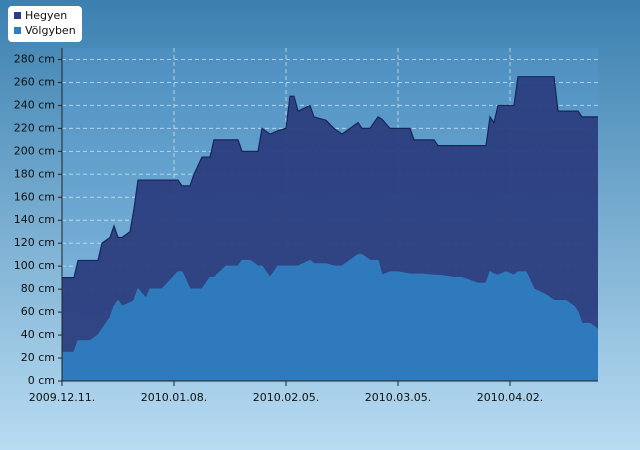 The width and height of the screenshot is (640, 450). What do you see at coordinates (46, 15) in the screenshot?
I see `legend-label: Hegyen` at bounding box center [46, 15].